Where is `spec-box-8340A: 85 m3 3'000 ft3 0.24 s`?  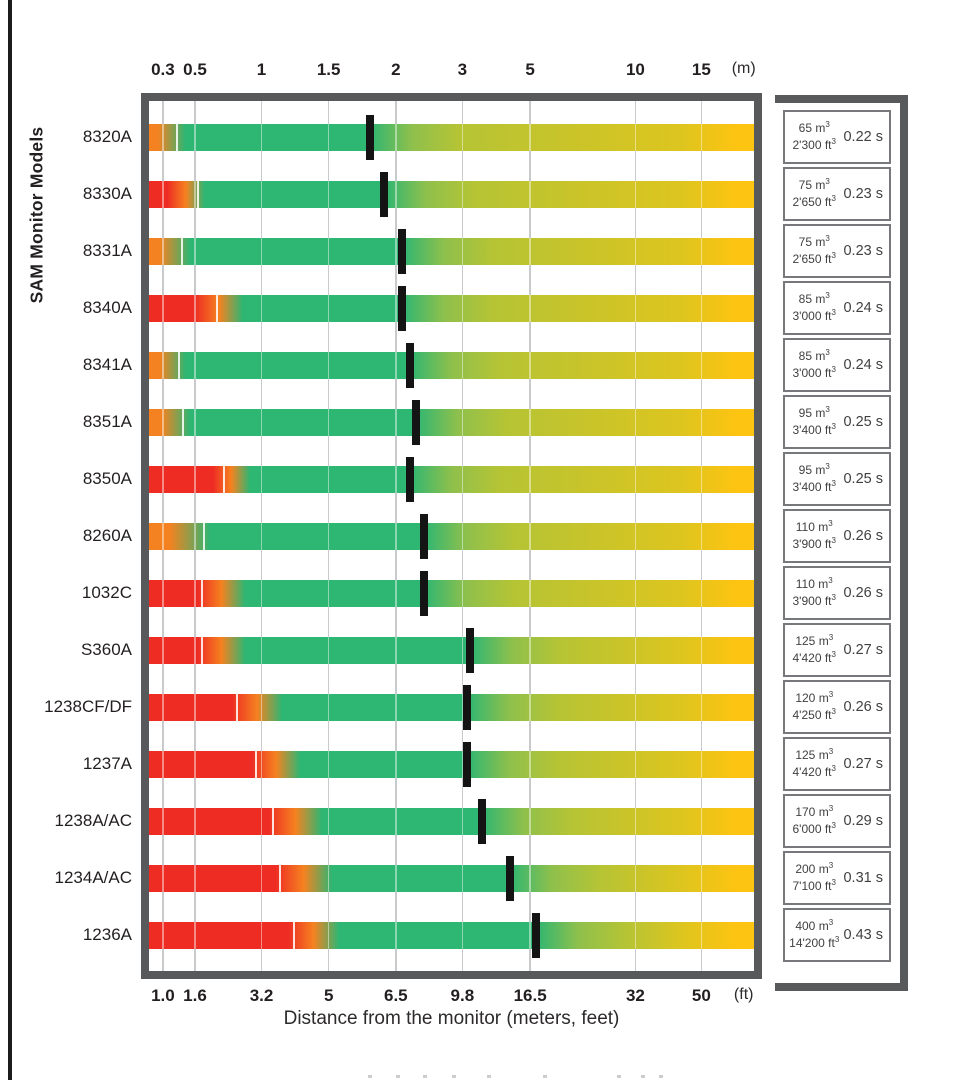 spec-box-8340A: 85 m3 3'000 ft3 0.24 s is located at coordinates (837, 308).